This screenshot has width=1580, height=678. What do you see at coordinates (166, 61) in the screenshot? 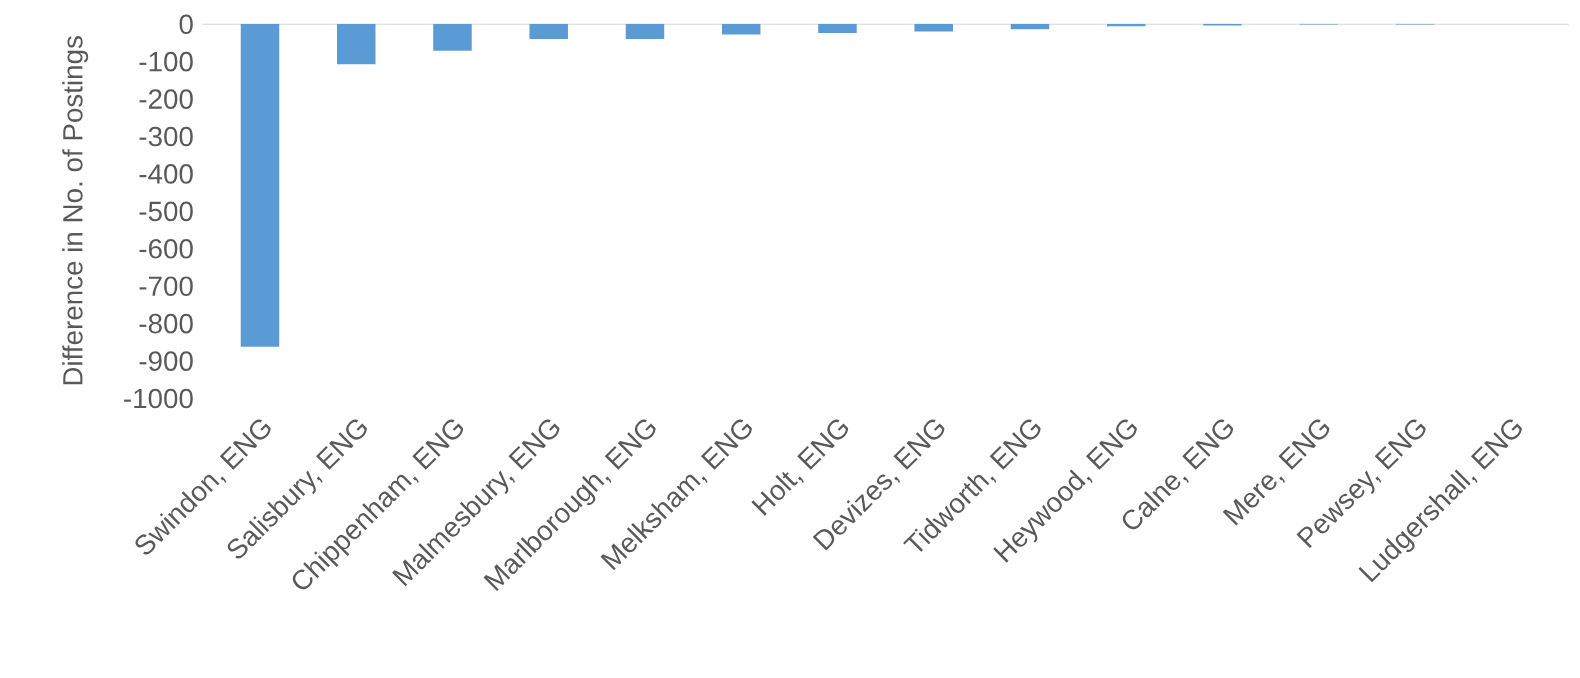
I see `y-tick-label: -100` at bounding box center [166, 61].